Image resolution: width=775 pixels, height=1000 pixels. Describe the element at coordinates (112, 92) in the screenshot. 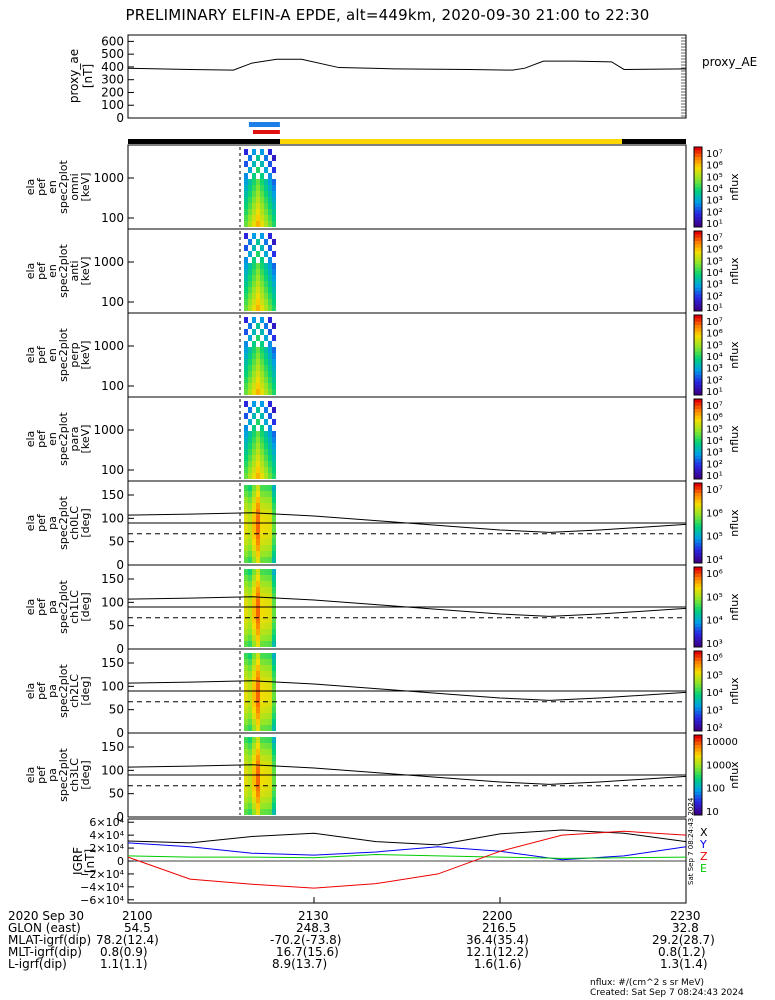

I see `proxy-ae-tick-label: 200` at that location.